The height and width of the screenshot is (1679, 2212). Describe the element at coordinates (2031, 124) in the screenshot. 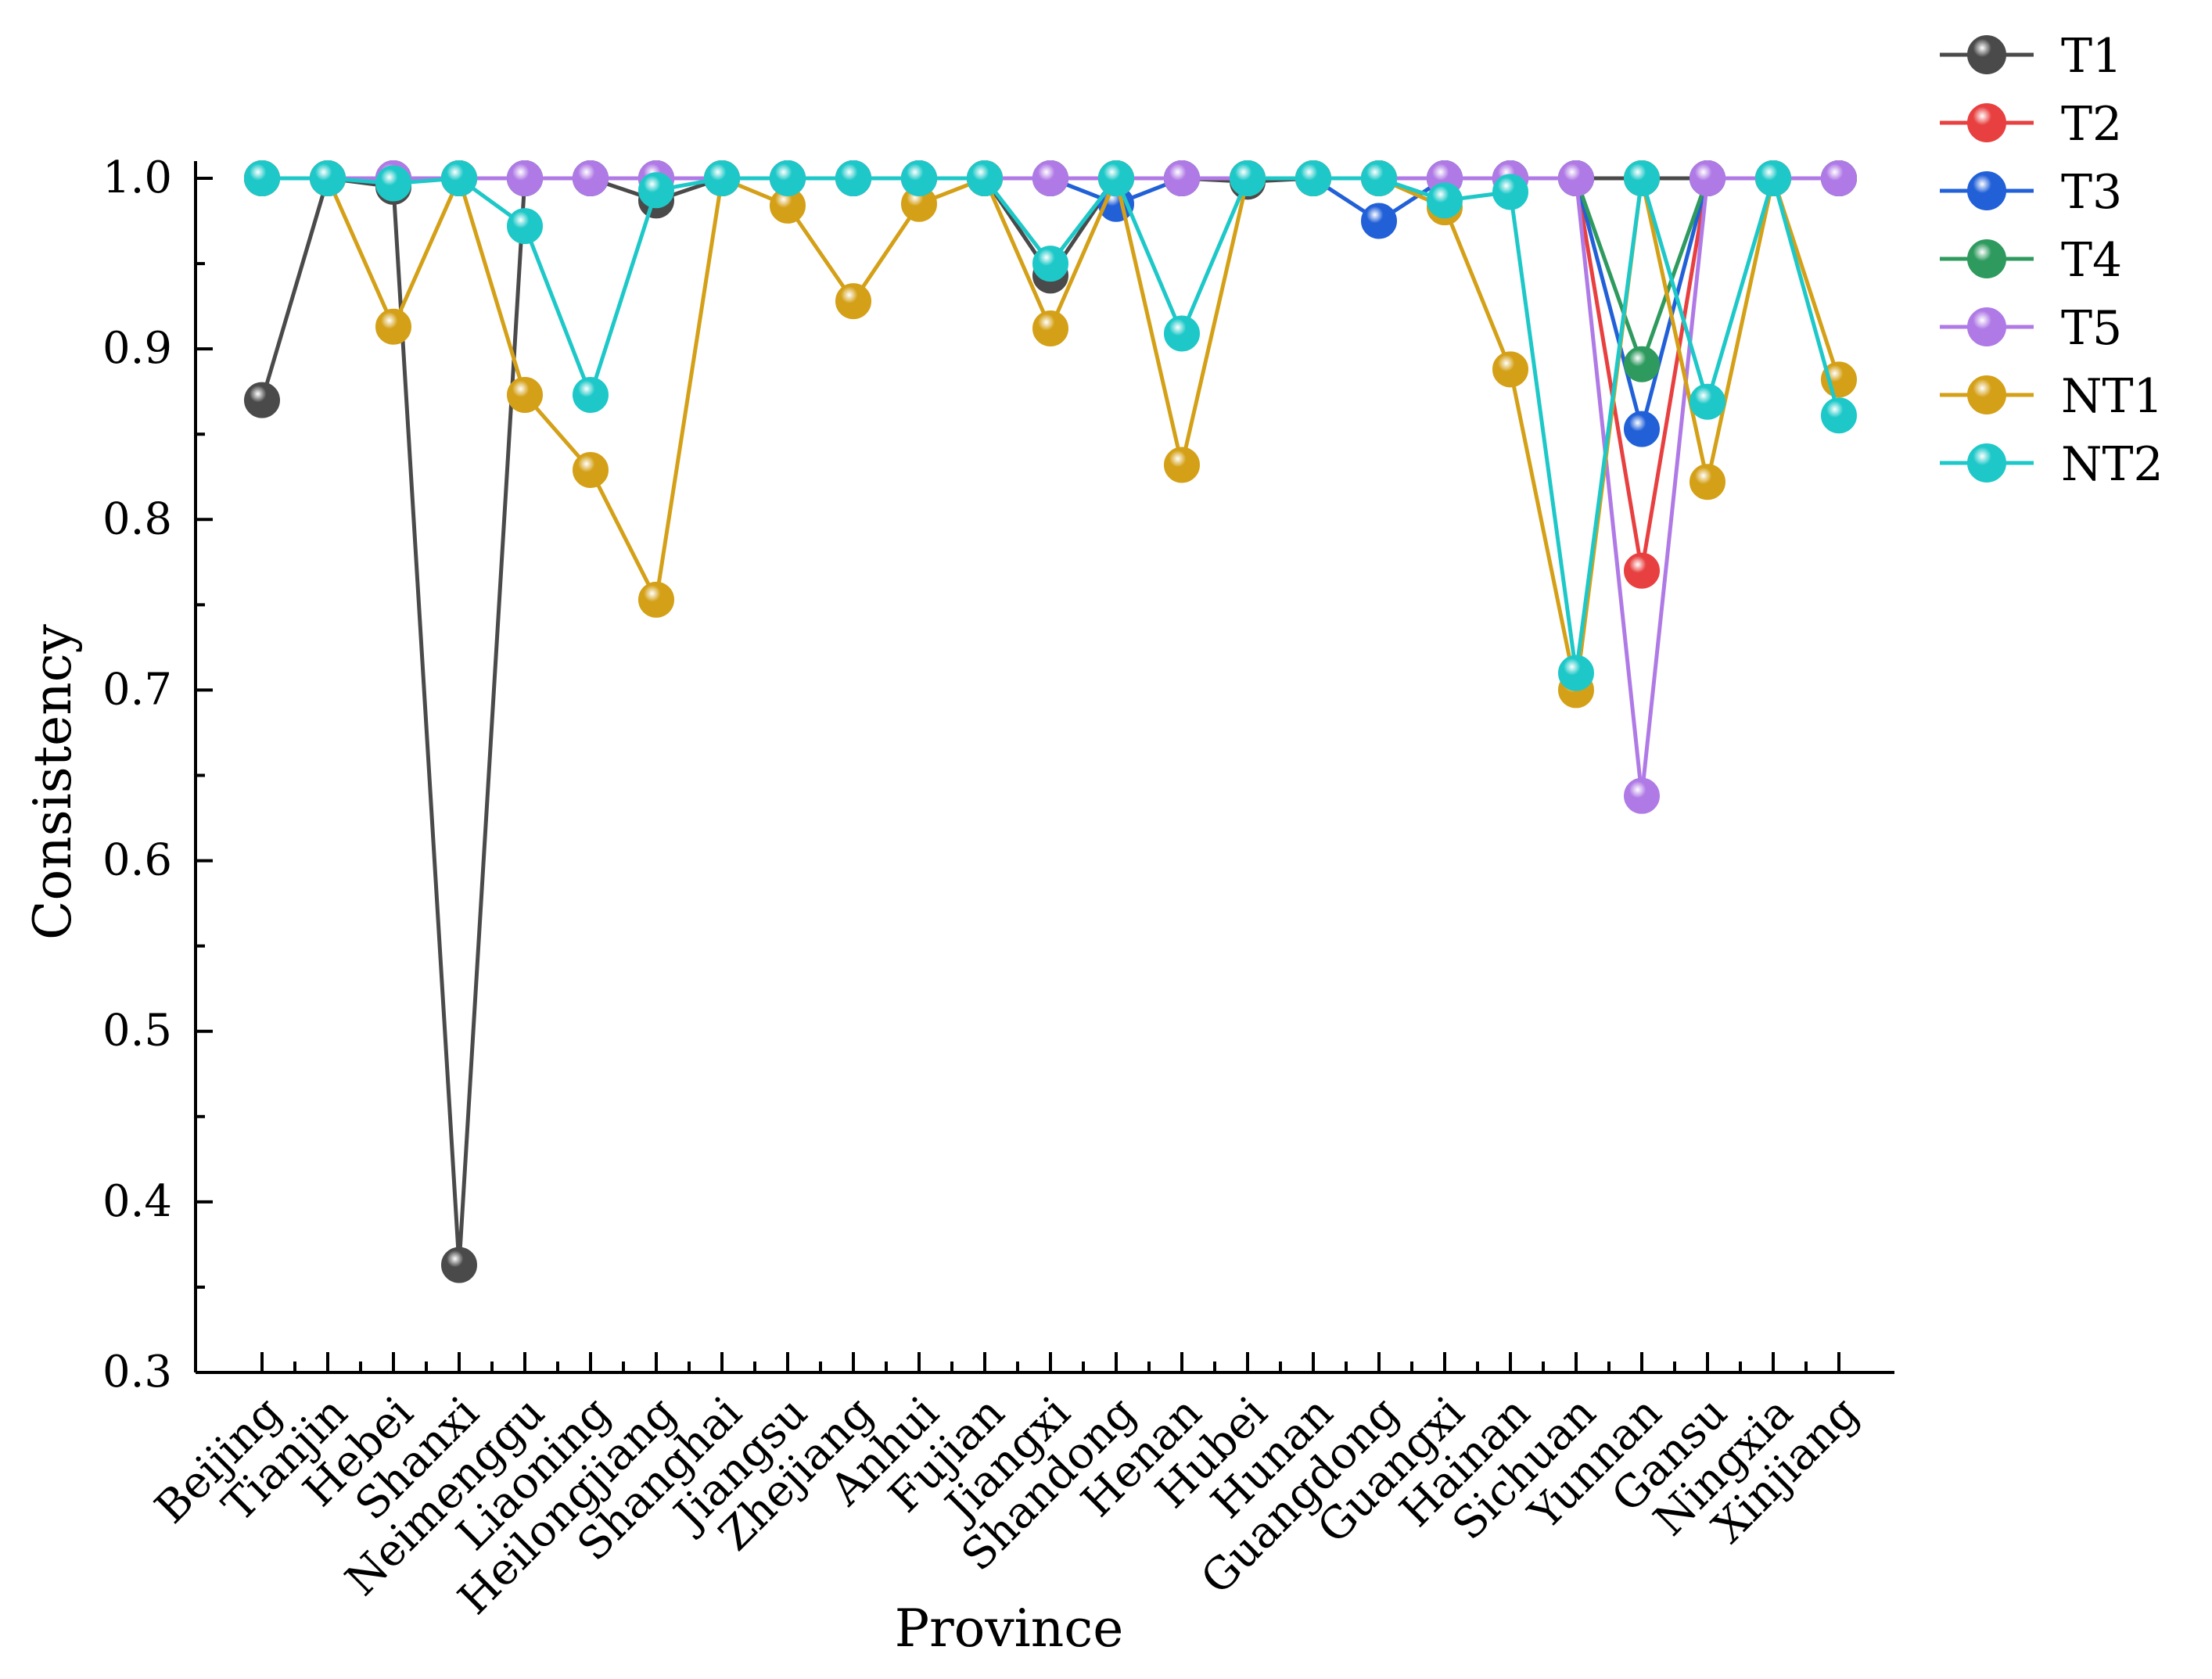

I see `legend-item-t2: T2` at that location.